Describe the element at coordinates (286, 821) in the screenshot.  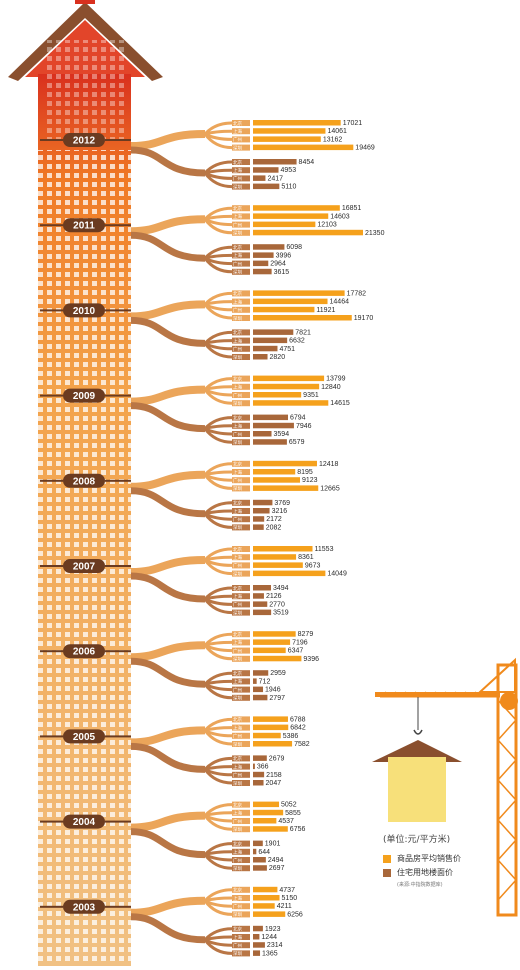
I see `bar-value-label: 4537` at that location.